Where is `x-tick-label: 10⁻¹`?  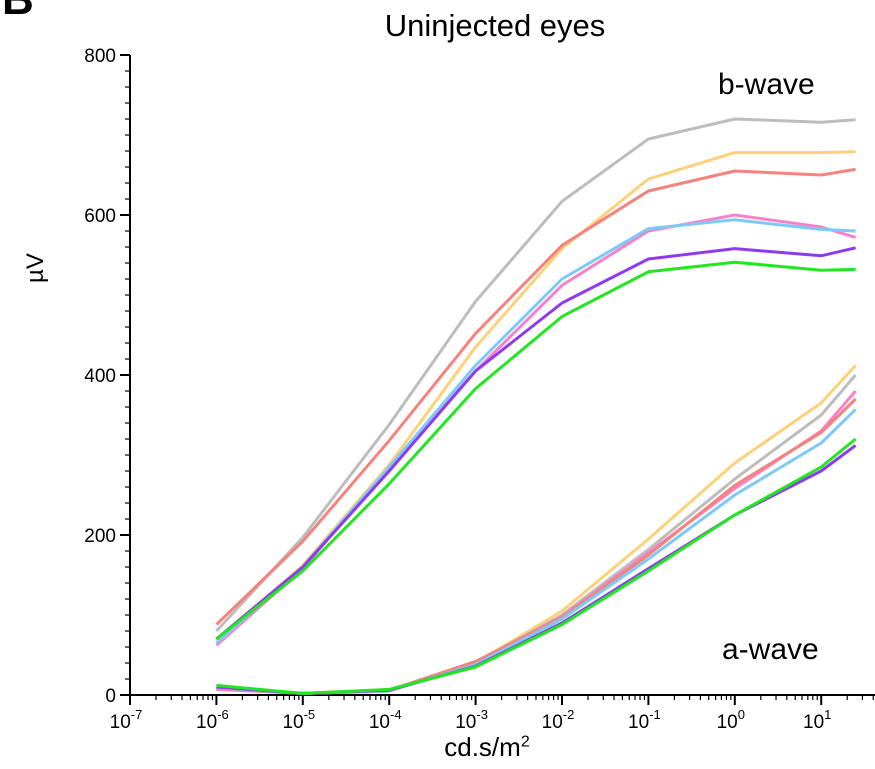
x-tick-label: 10⁻¹ is located at coordinates (644, 720).